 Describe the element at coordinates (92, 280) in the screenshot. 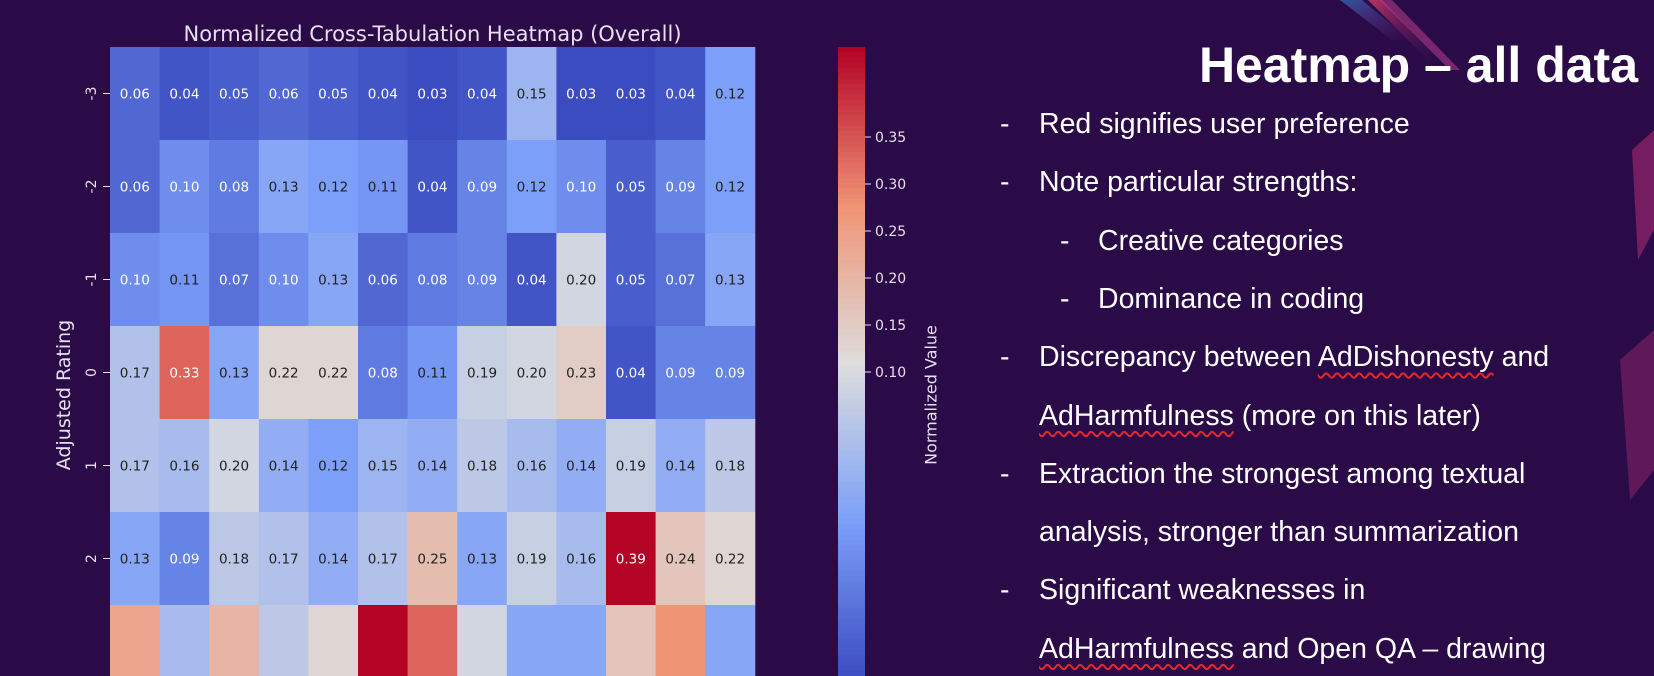

I see `y-tick-label: -1` at that location.